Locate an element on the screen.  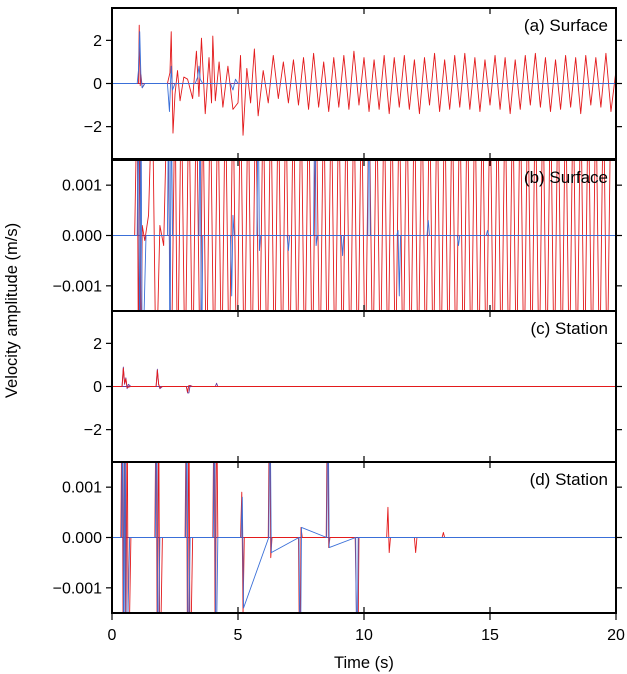
x-tick-label: 20 is located at coordinates (616, 635).